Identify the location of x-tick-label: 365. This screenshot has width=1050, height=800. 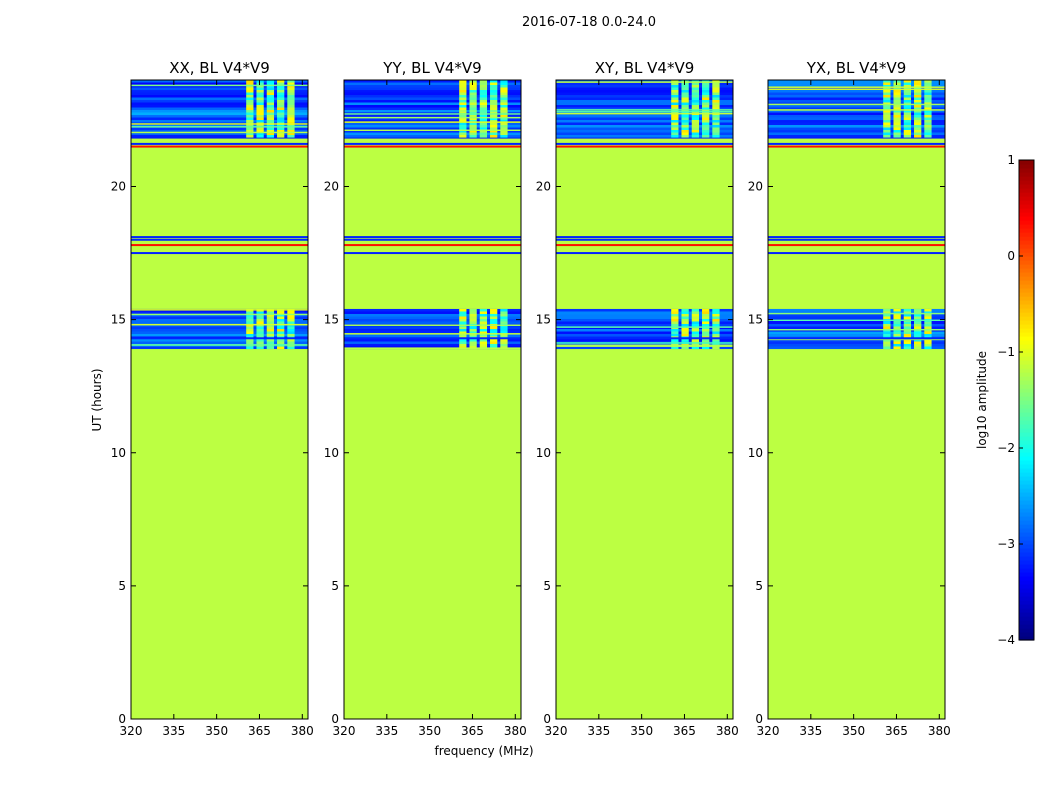
(896, 731).